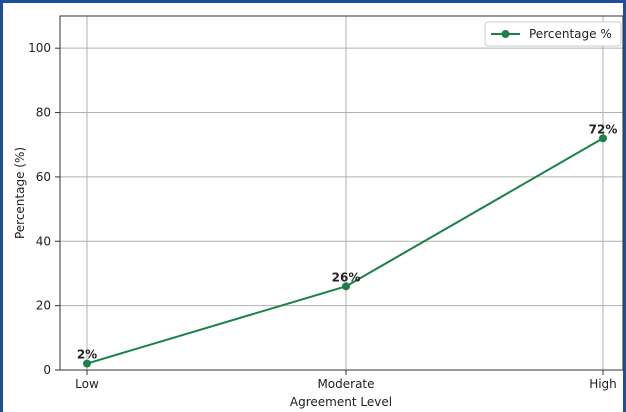  What do you see at coordinates (43, 177) in the screenshot?
I see `y-tick-label: 60` at bounding box center [43, 177].